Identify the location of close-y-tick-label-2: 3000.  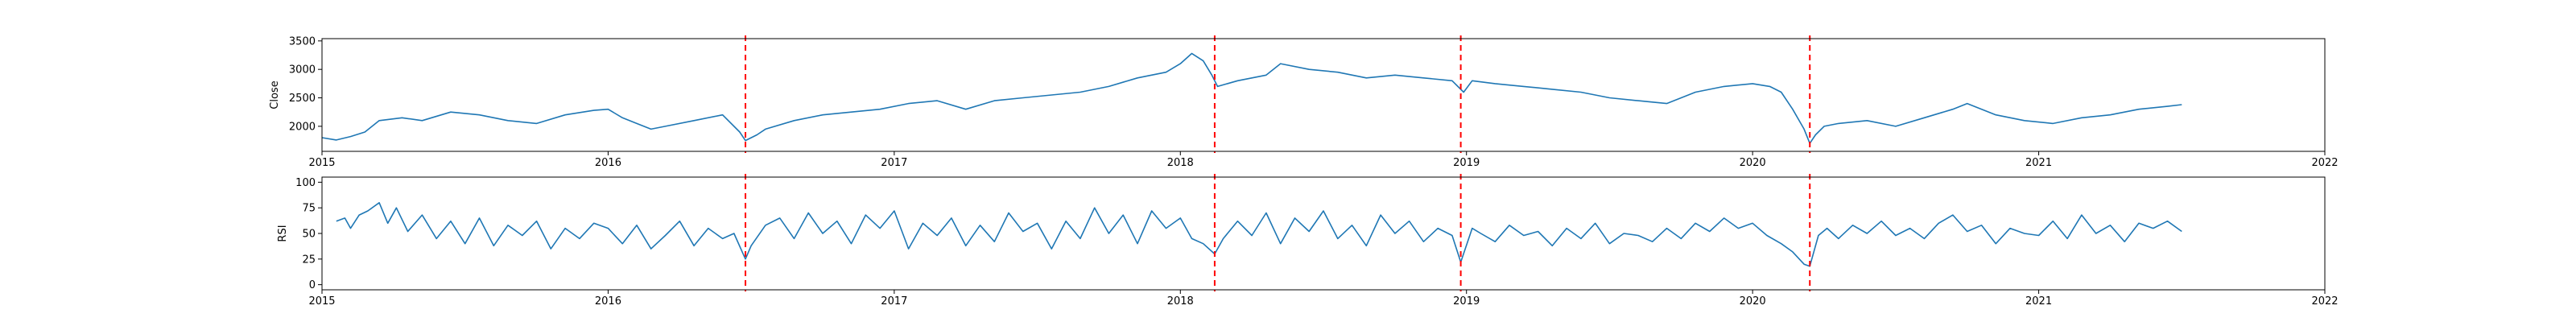
(302, 70).